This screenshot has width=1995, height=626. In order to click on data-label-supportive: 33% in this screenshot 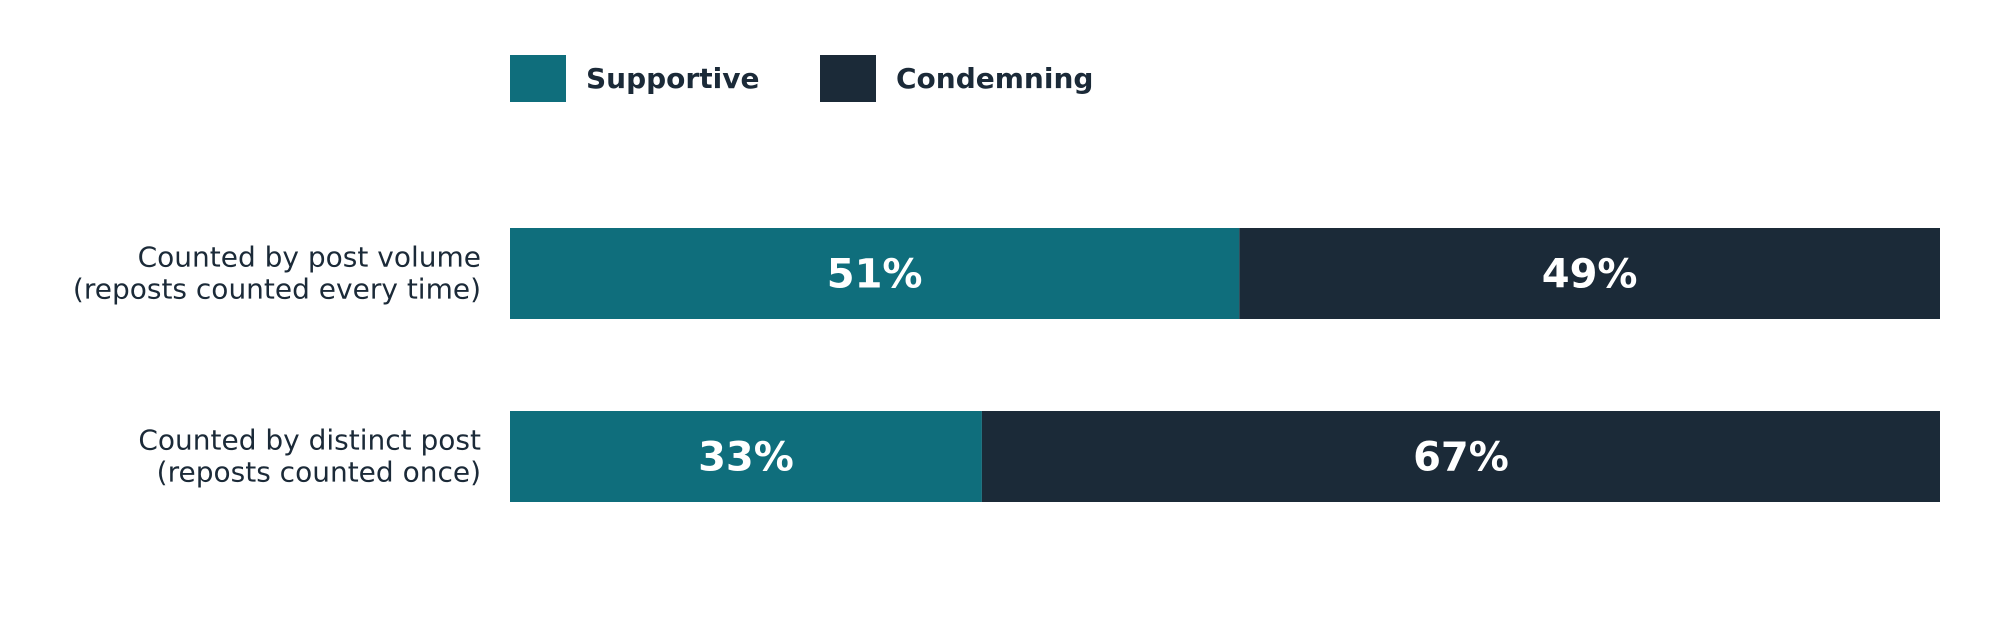, I will do `click(746, 458)`.